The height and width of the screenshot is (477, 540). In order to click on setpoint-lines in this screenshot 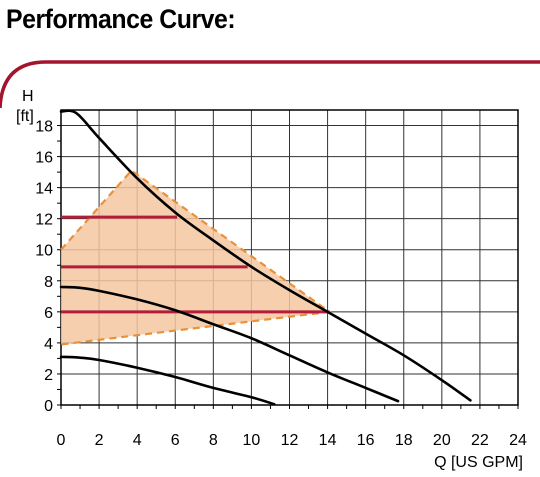, I will do `click(195, 264)`.